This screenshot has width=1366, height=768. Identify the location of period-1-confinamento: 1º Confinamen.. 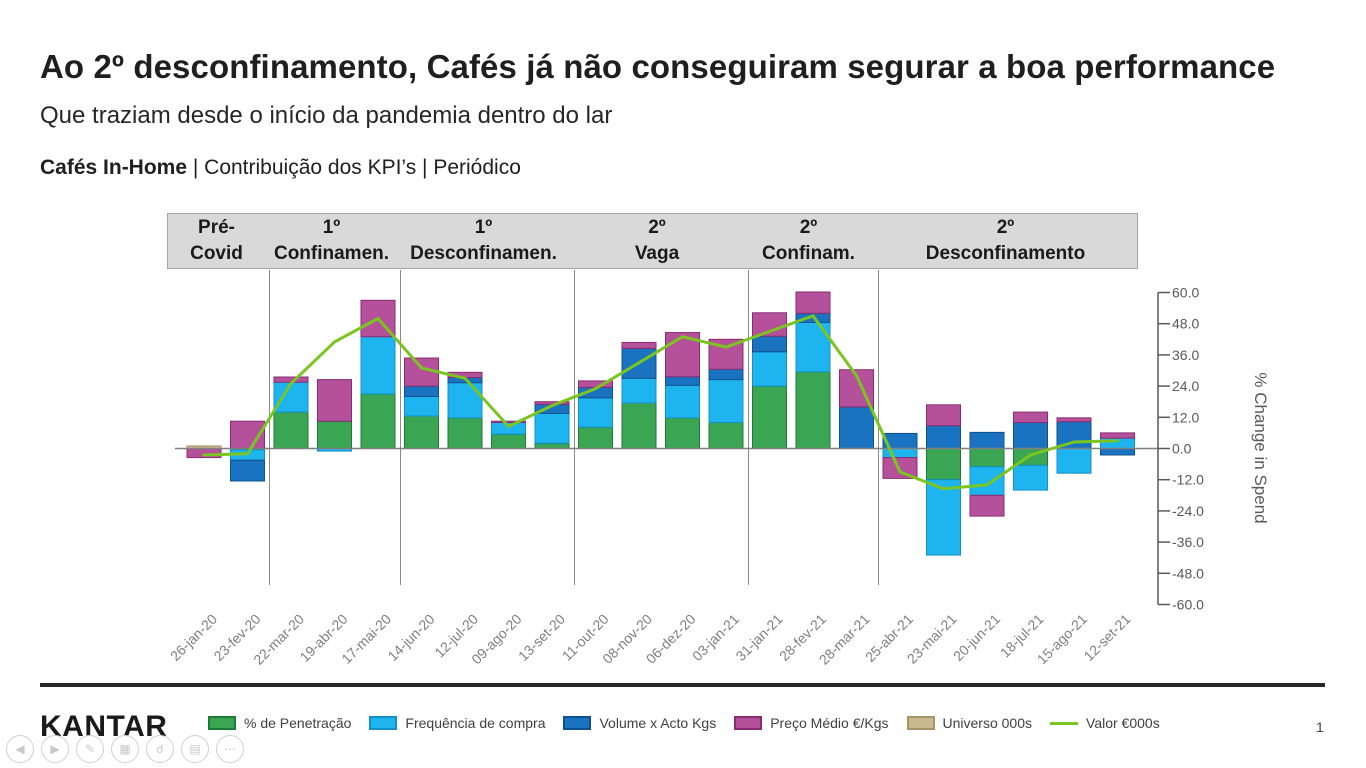
(331, 241).